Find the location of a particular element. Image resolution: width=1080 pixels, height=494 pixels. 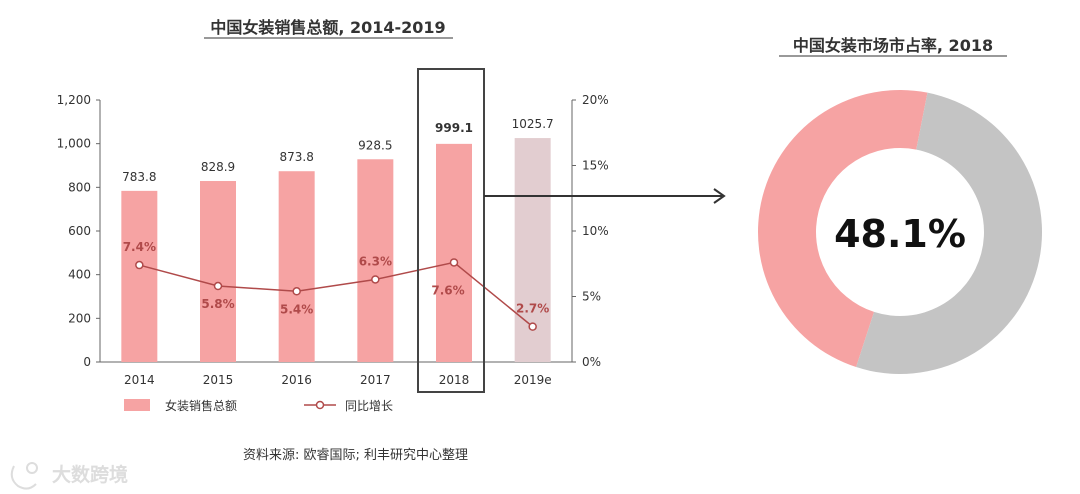

bar-value-label: 1025.7 is located at coordinates (533, 124).